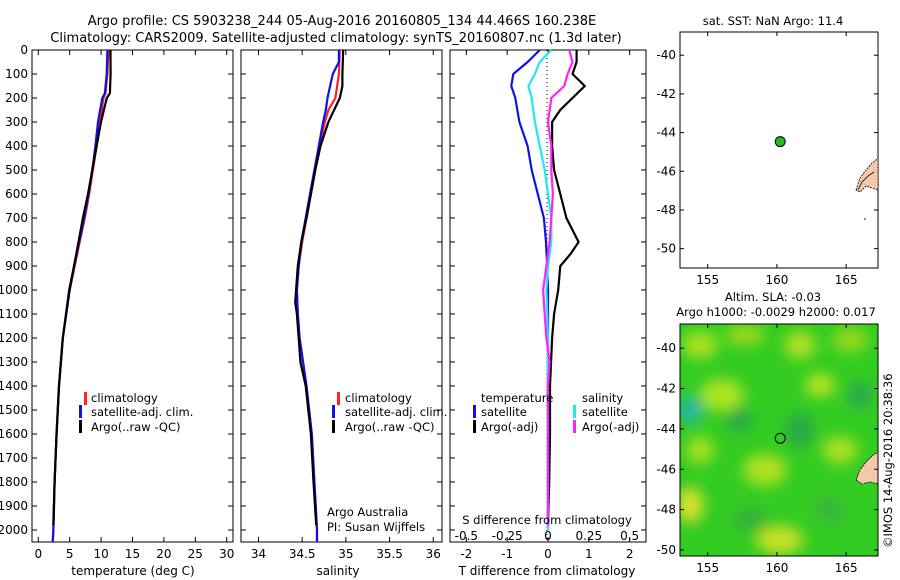 The image size is (900, 580). I want to click on salinity-tick-label: 35.5, so click(389, 554).